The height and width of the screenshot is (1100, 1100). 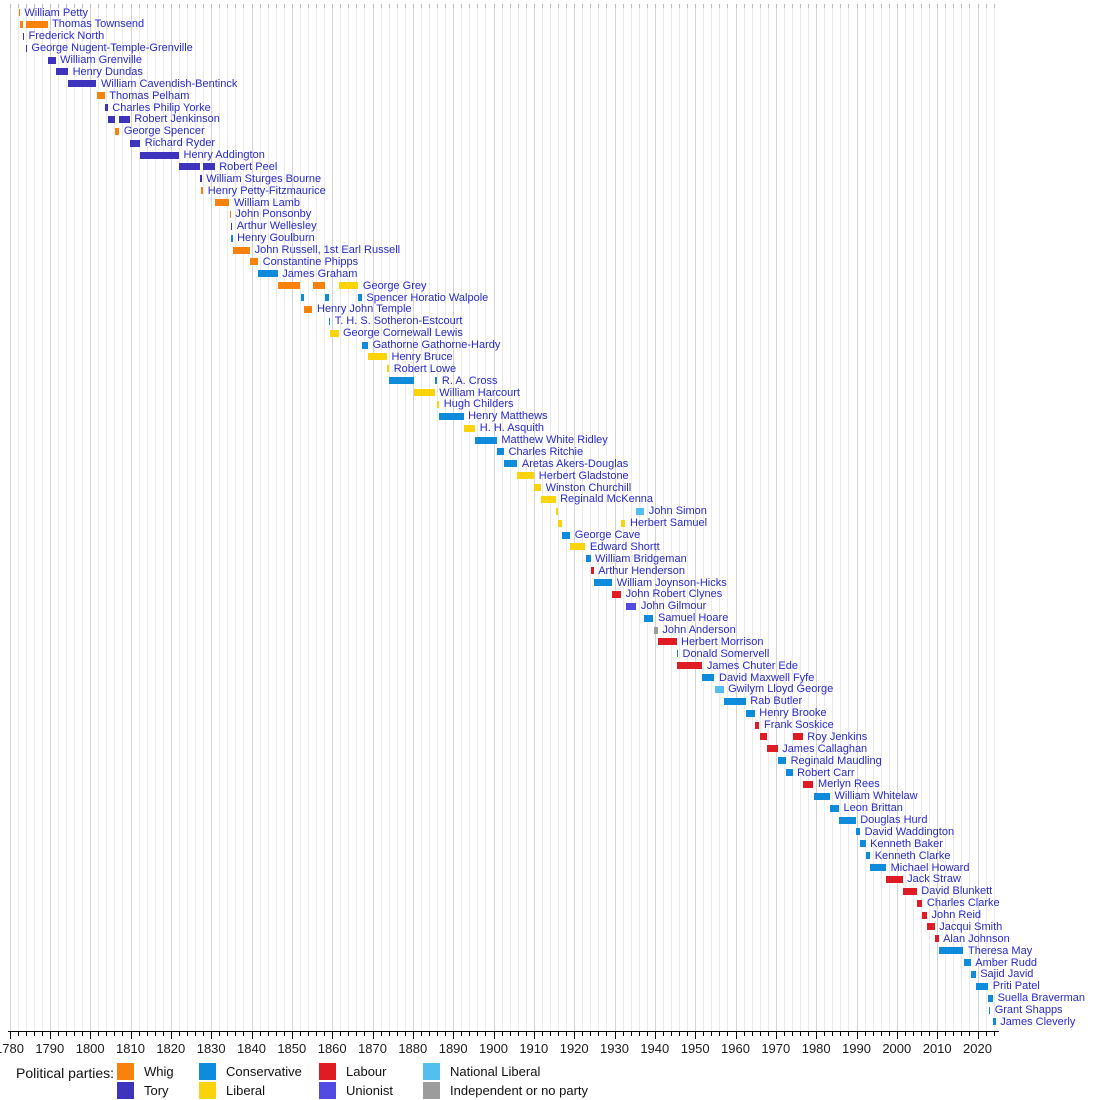 I want to click on person-label: John Russell, 1st Earl Russell, so click(x=327, y=250).